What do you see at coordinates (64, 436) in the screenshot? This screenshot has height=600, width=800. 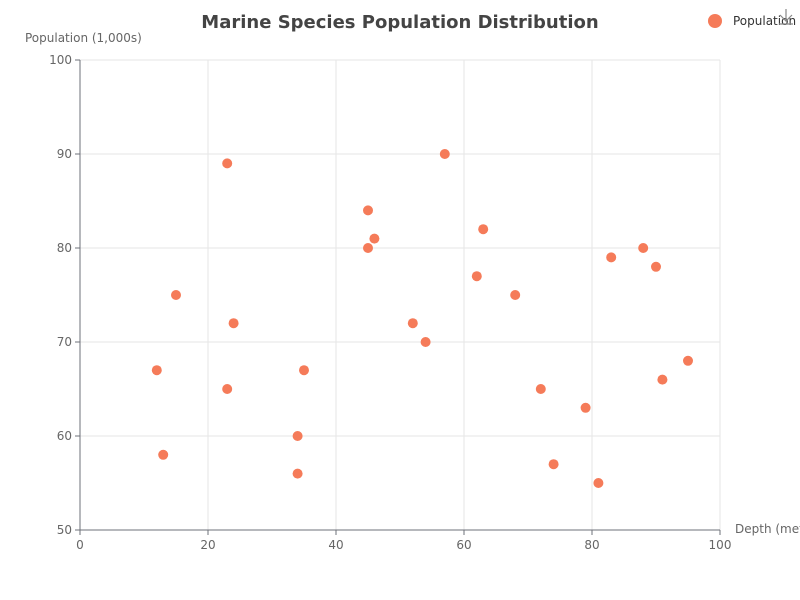 I see `y-tick-label: 60` at bounding box center [64, 436].